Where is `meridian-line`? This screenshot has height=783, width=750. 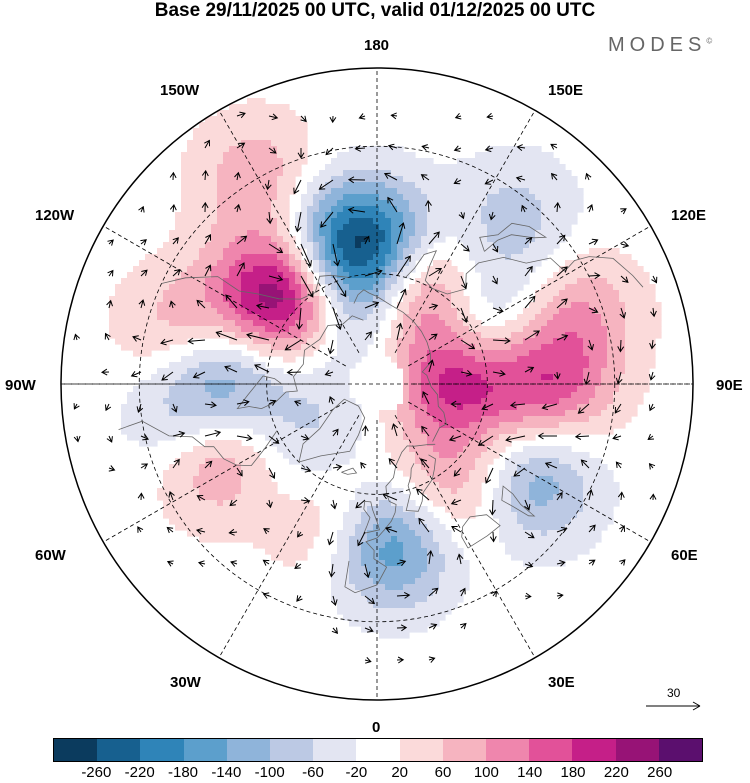
meridian-line is located at coordinates (224, 296).